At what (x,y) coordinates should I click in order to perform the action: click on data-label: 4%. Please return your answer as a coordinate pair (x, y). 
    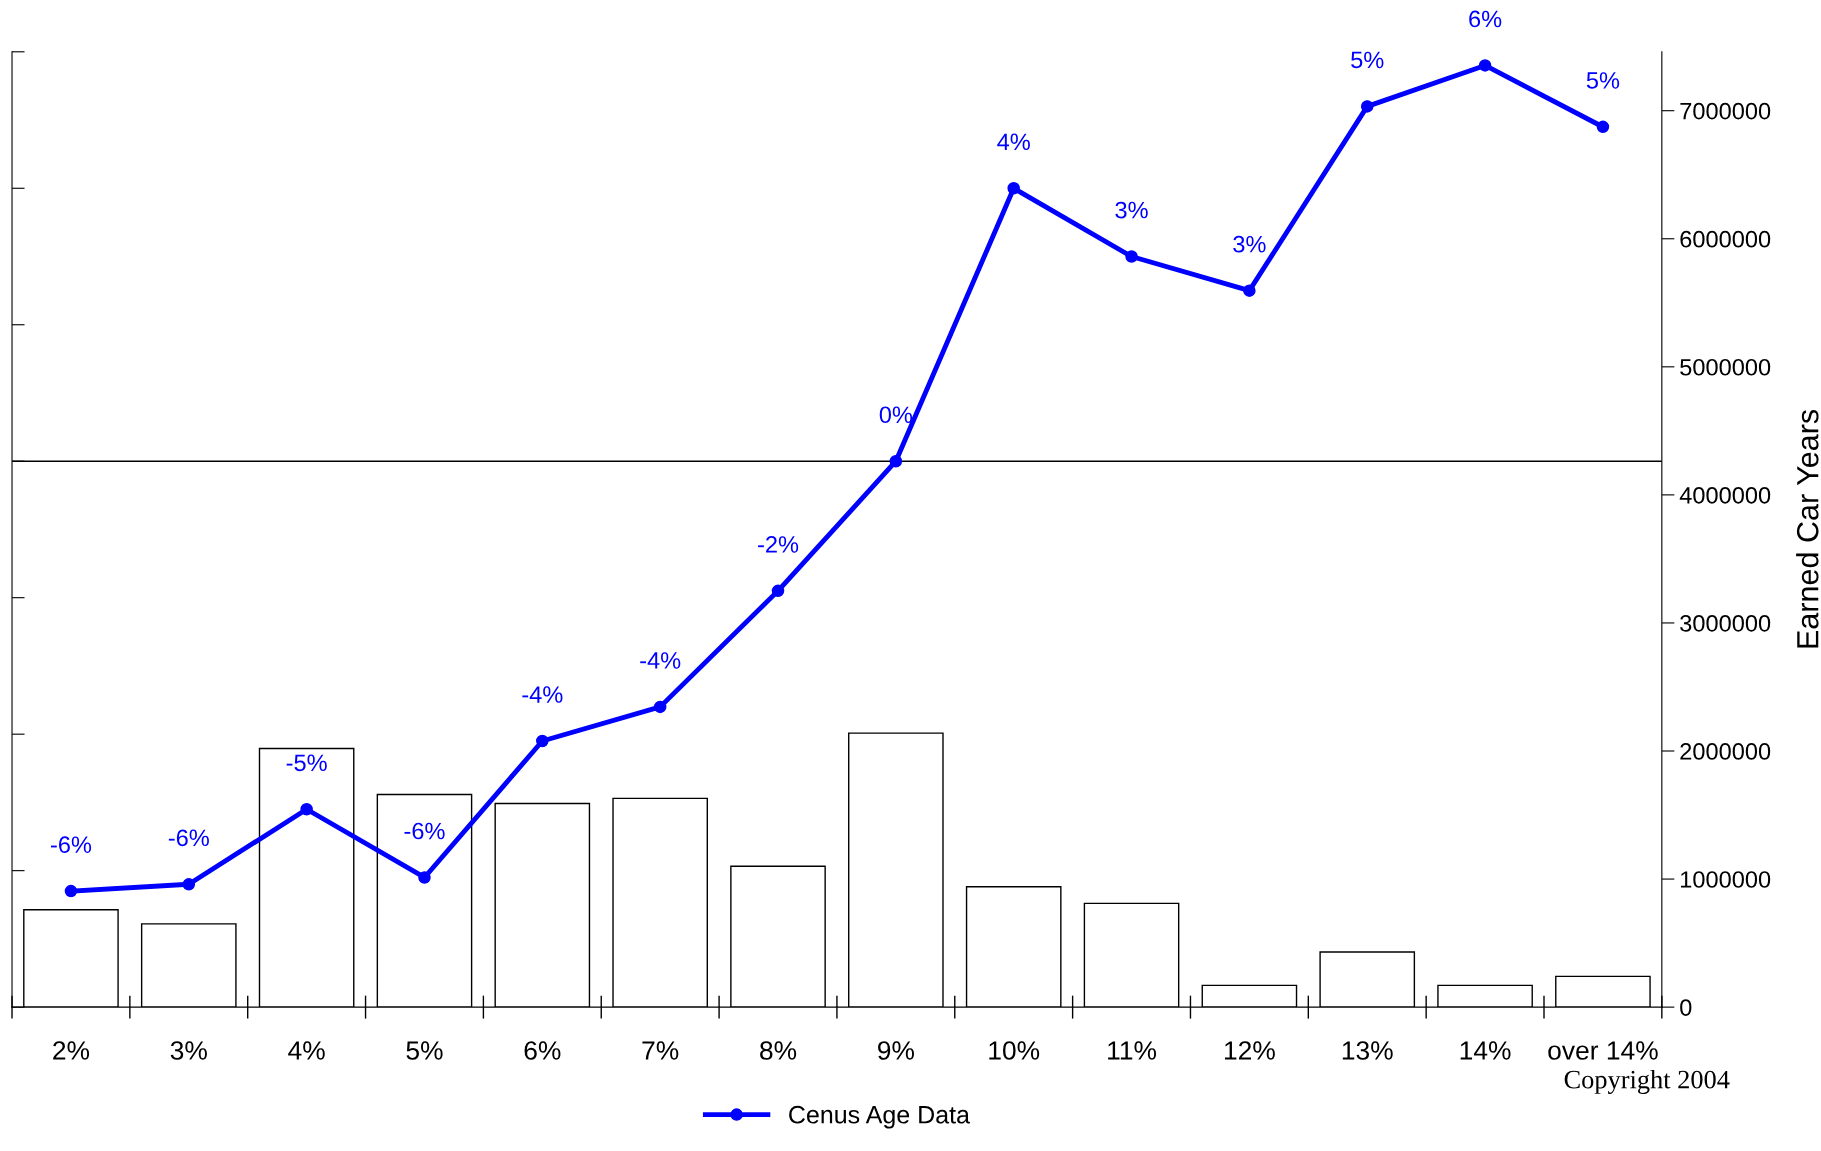
    Looking at the image, I should click on (1013, 142).